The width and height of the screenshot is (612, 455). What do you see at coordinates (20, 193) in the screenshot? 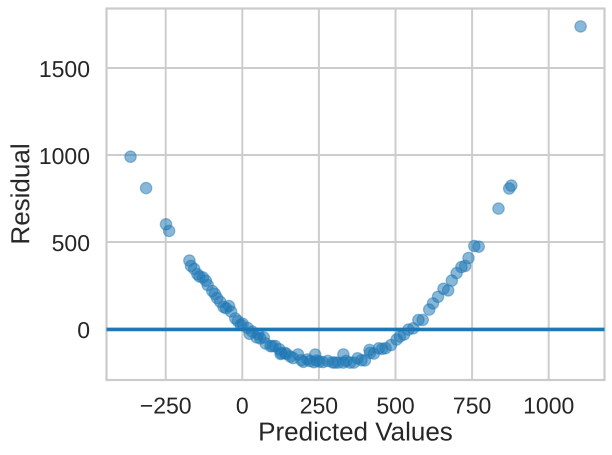
I see `svg-text: Residual` at bounding box center [20, 193].